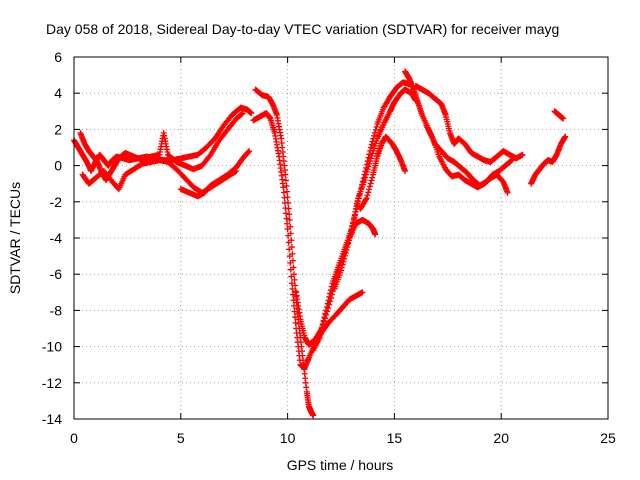  Describe the element at coordinates (52, 419) in the screenshot. I see `y-tick-label: -14` at that location.